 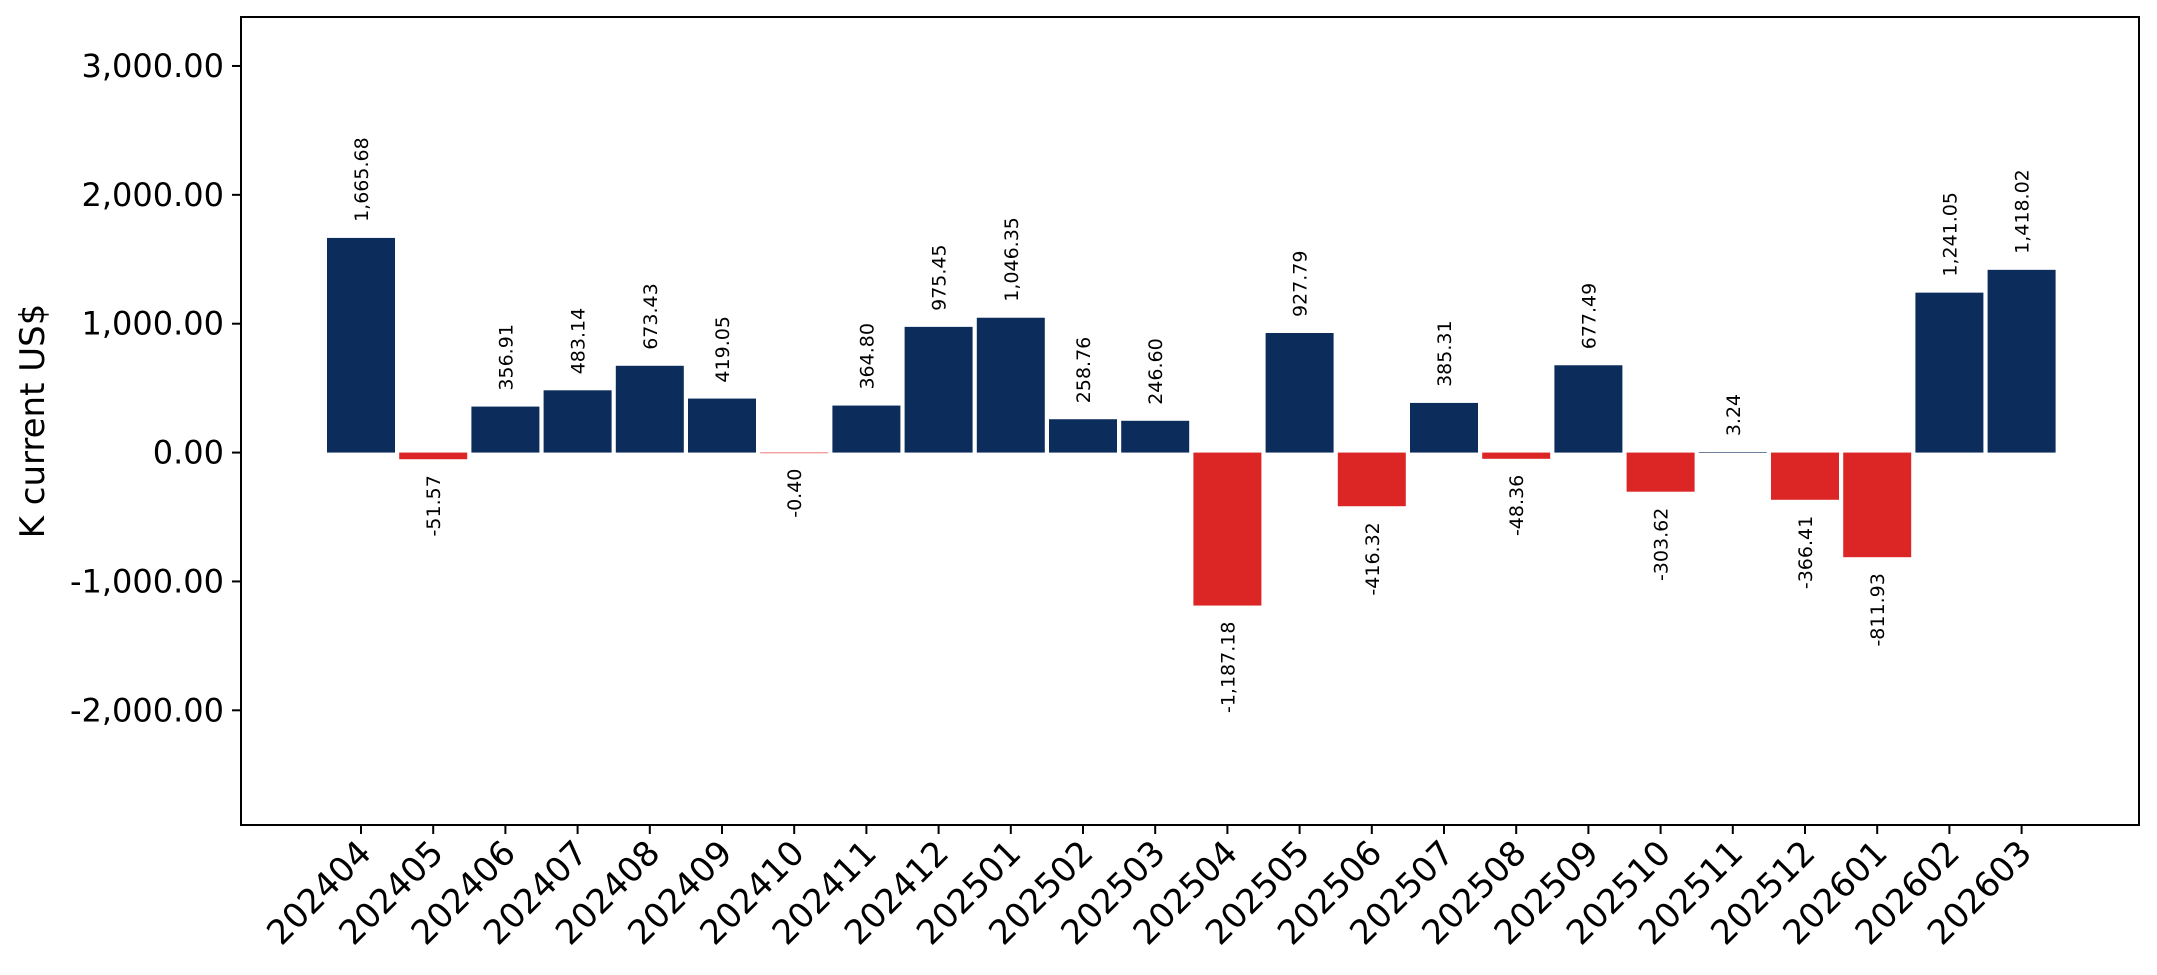 I want to click on data-label-202505: 927.79, so click(x=1301, y=284).